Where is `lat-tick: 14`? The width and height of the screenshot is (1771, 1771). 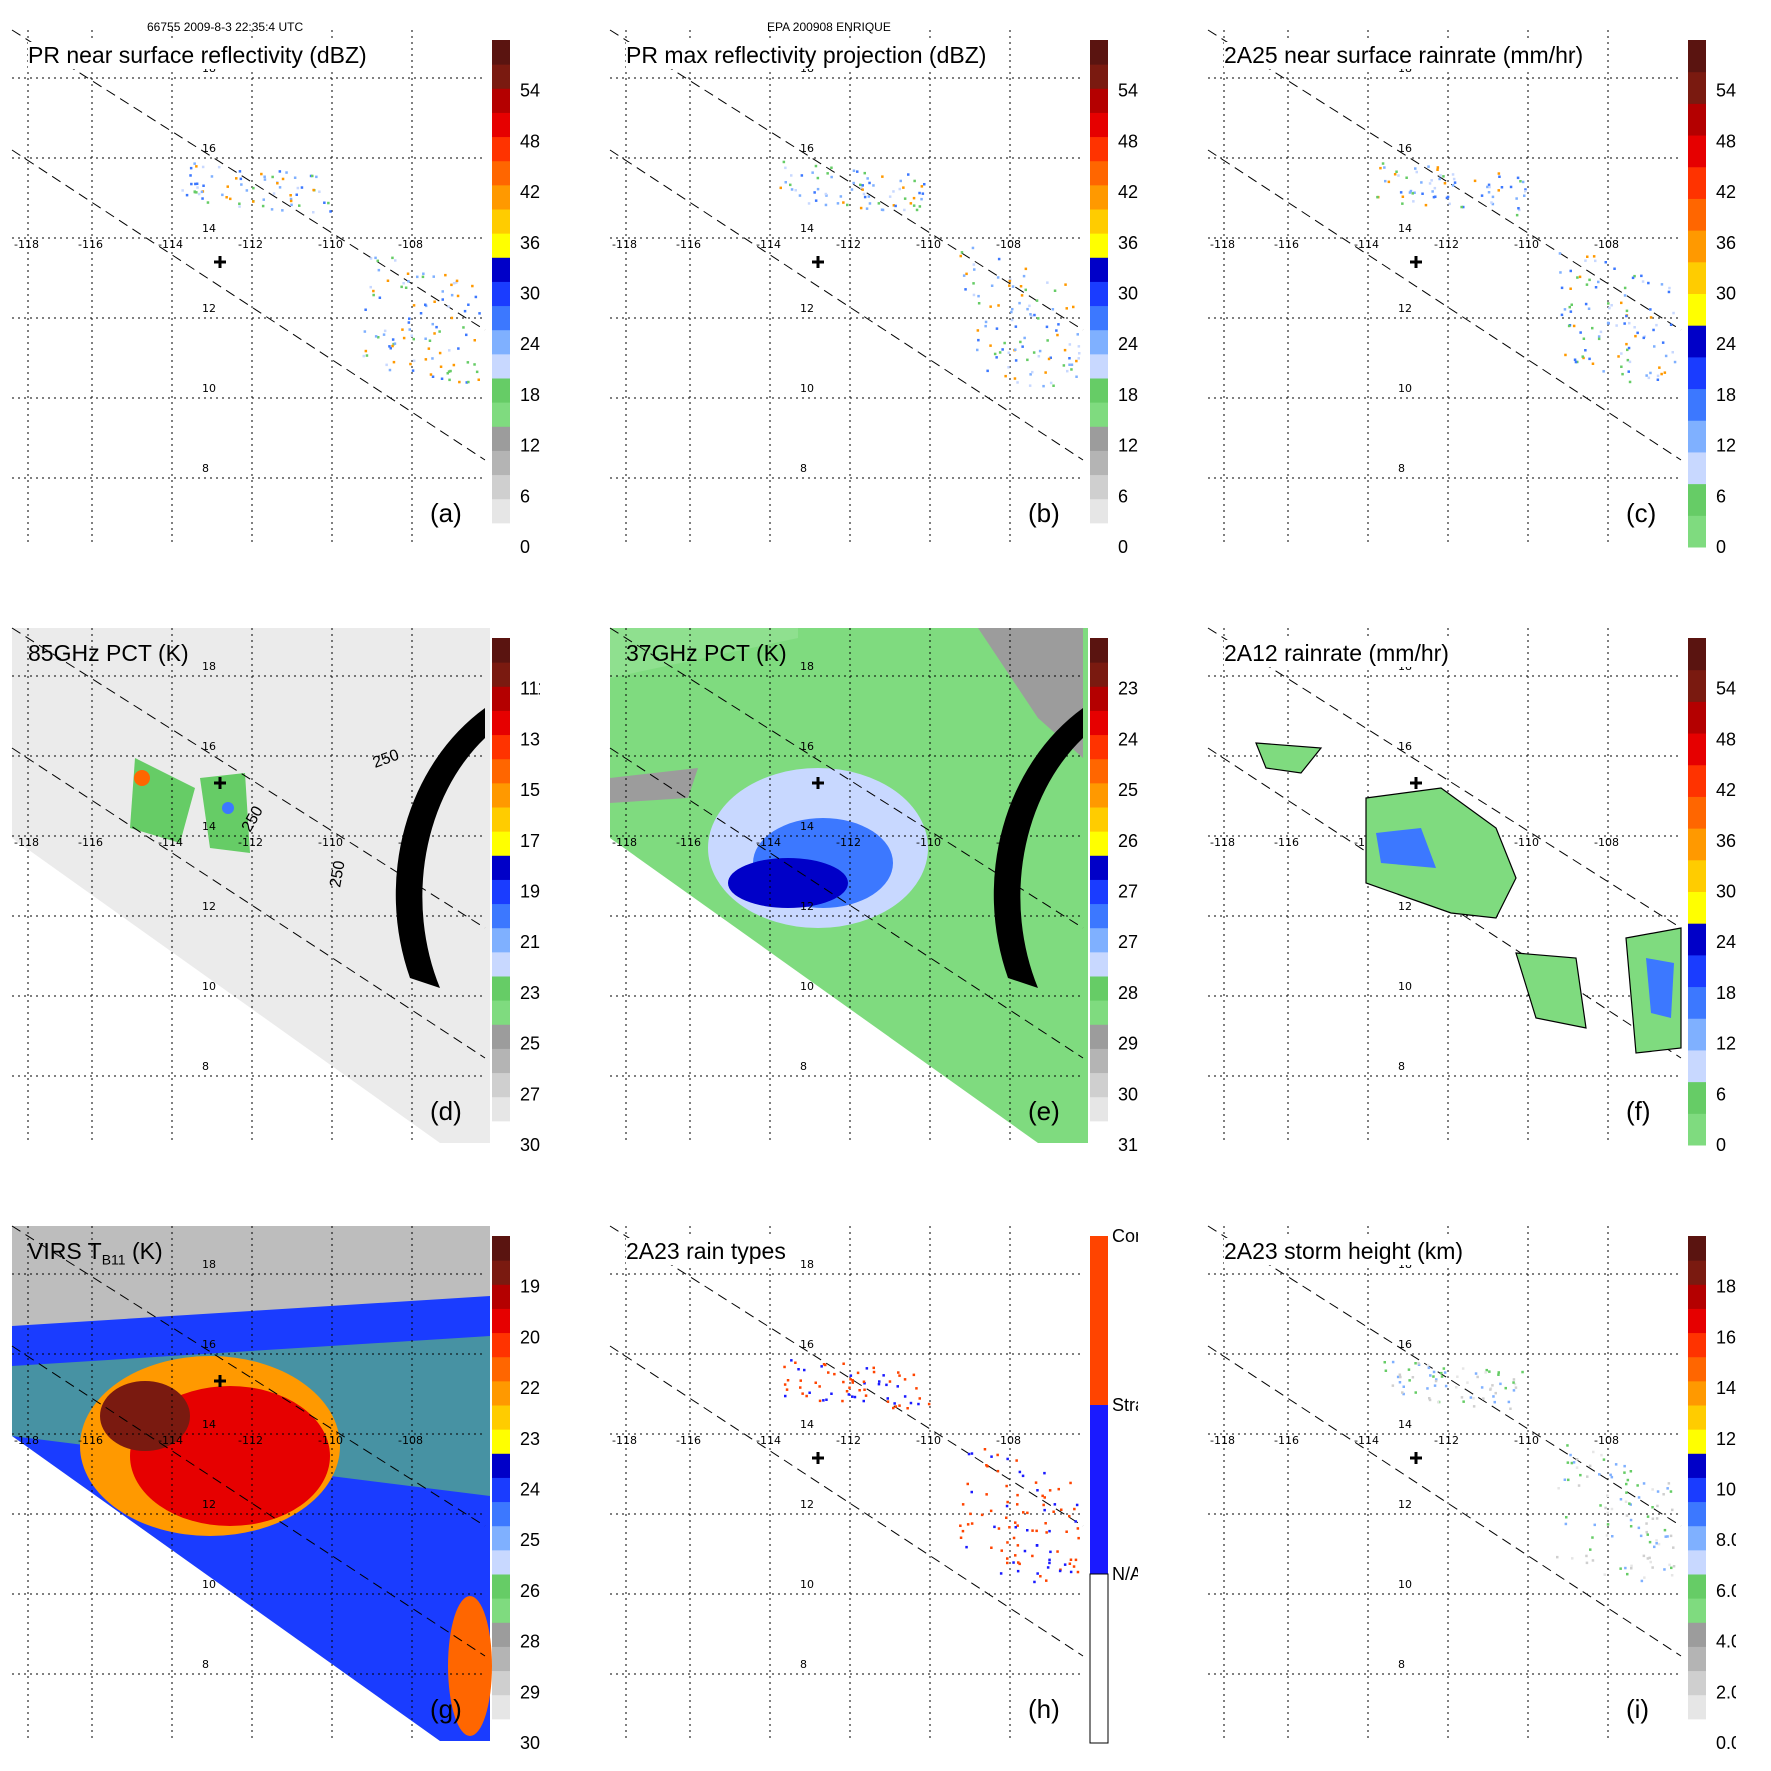 lat-tick: 14 is located at coordinates (807, 1424).